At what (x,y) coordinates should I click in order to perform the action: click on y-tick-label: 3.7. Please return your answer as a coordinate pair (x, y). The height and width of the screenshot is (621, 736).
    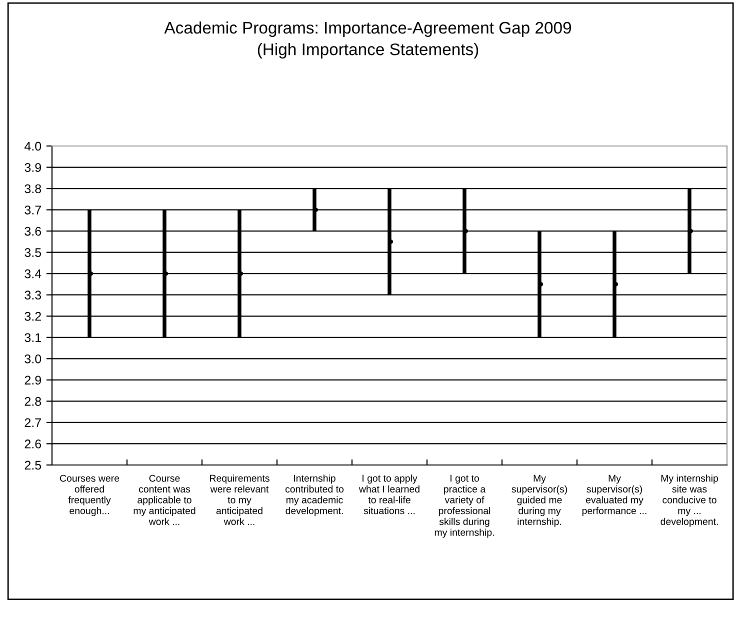
    Looking at the image, I should click on (32, 210).